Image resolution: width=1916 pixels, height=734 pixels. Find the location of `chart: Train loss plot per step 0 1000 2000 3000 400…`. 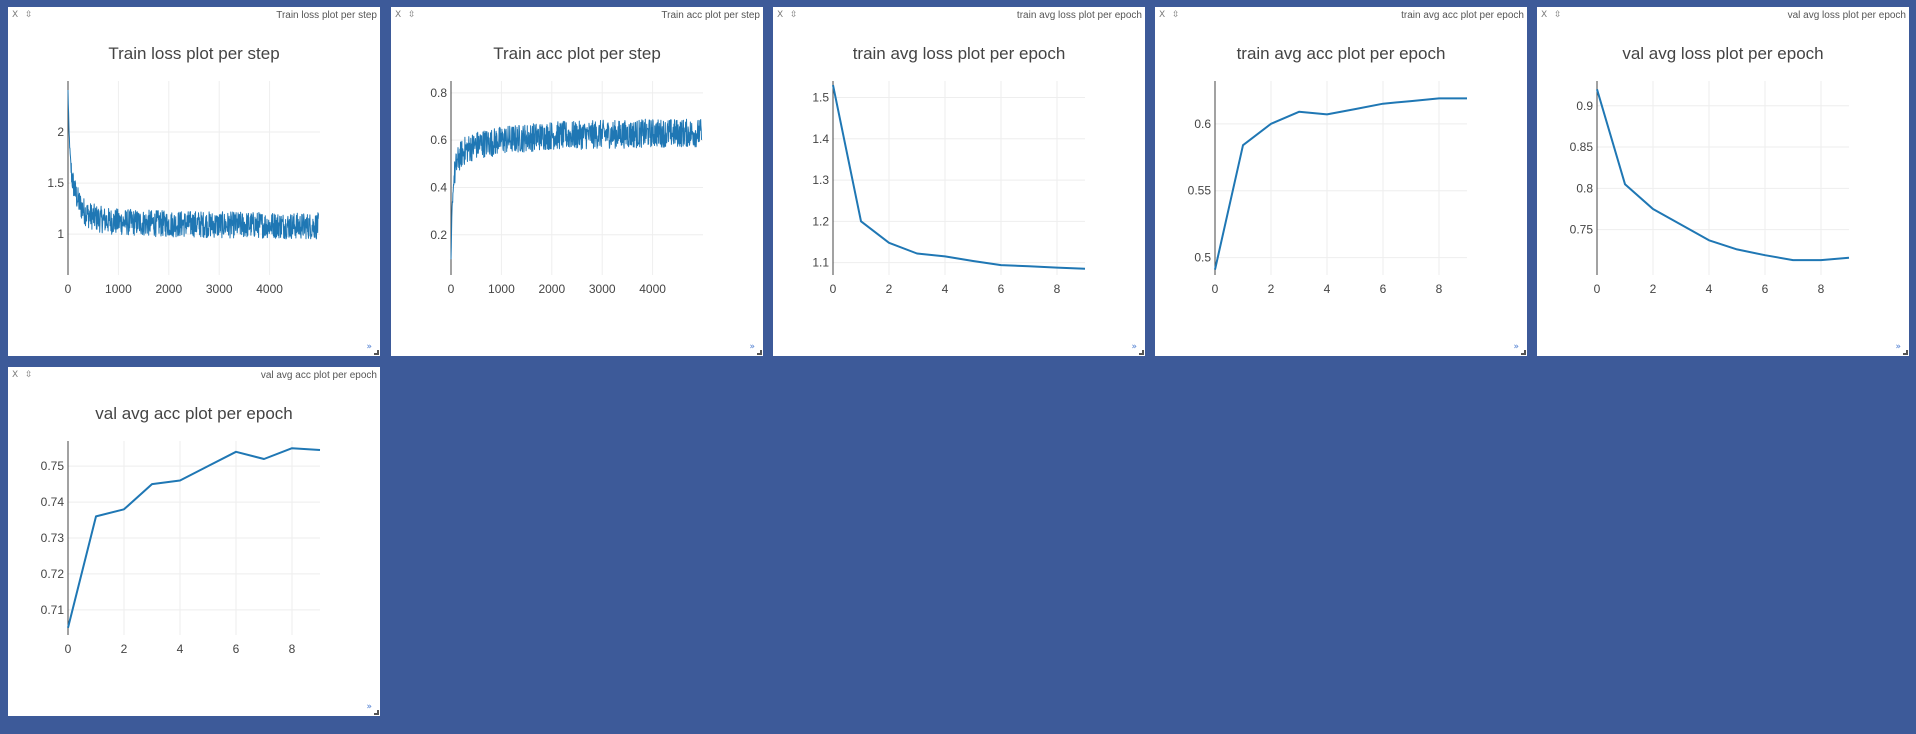

chart: Train loss plot per step 0 1000 2000 3000 400… is located at coordinates (194, 186).